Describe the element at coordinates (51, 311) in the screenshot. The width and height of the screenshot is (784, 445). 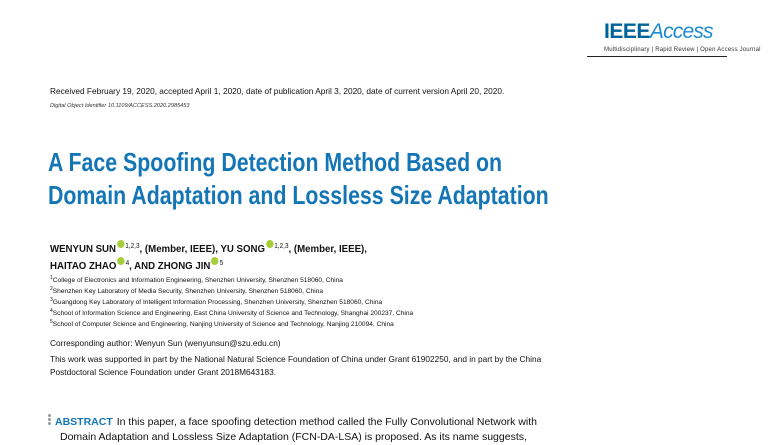
I see `affiliation-number: 4` at that location.